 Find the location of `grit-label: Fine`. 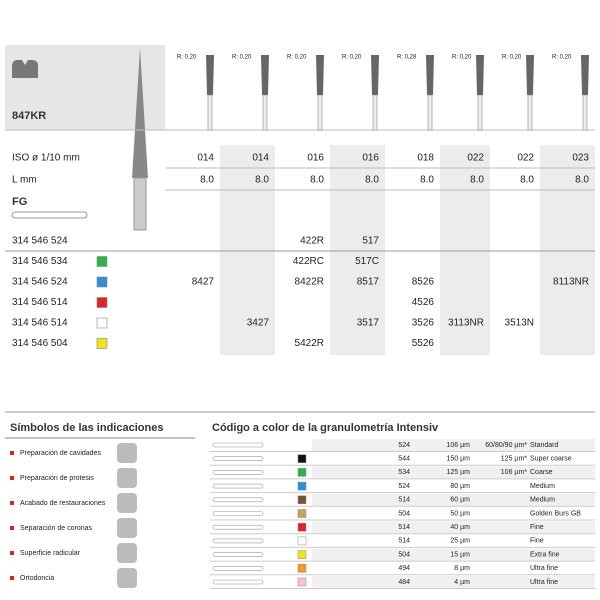

grit-label: Fine is located at coordinates (537, 541).